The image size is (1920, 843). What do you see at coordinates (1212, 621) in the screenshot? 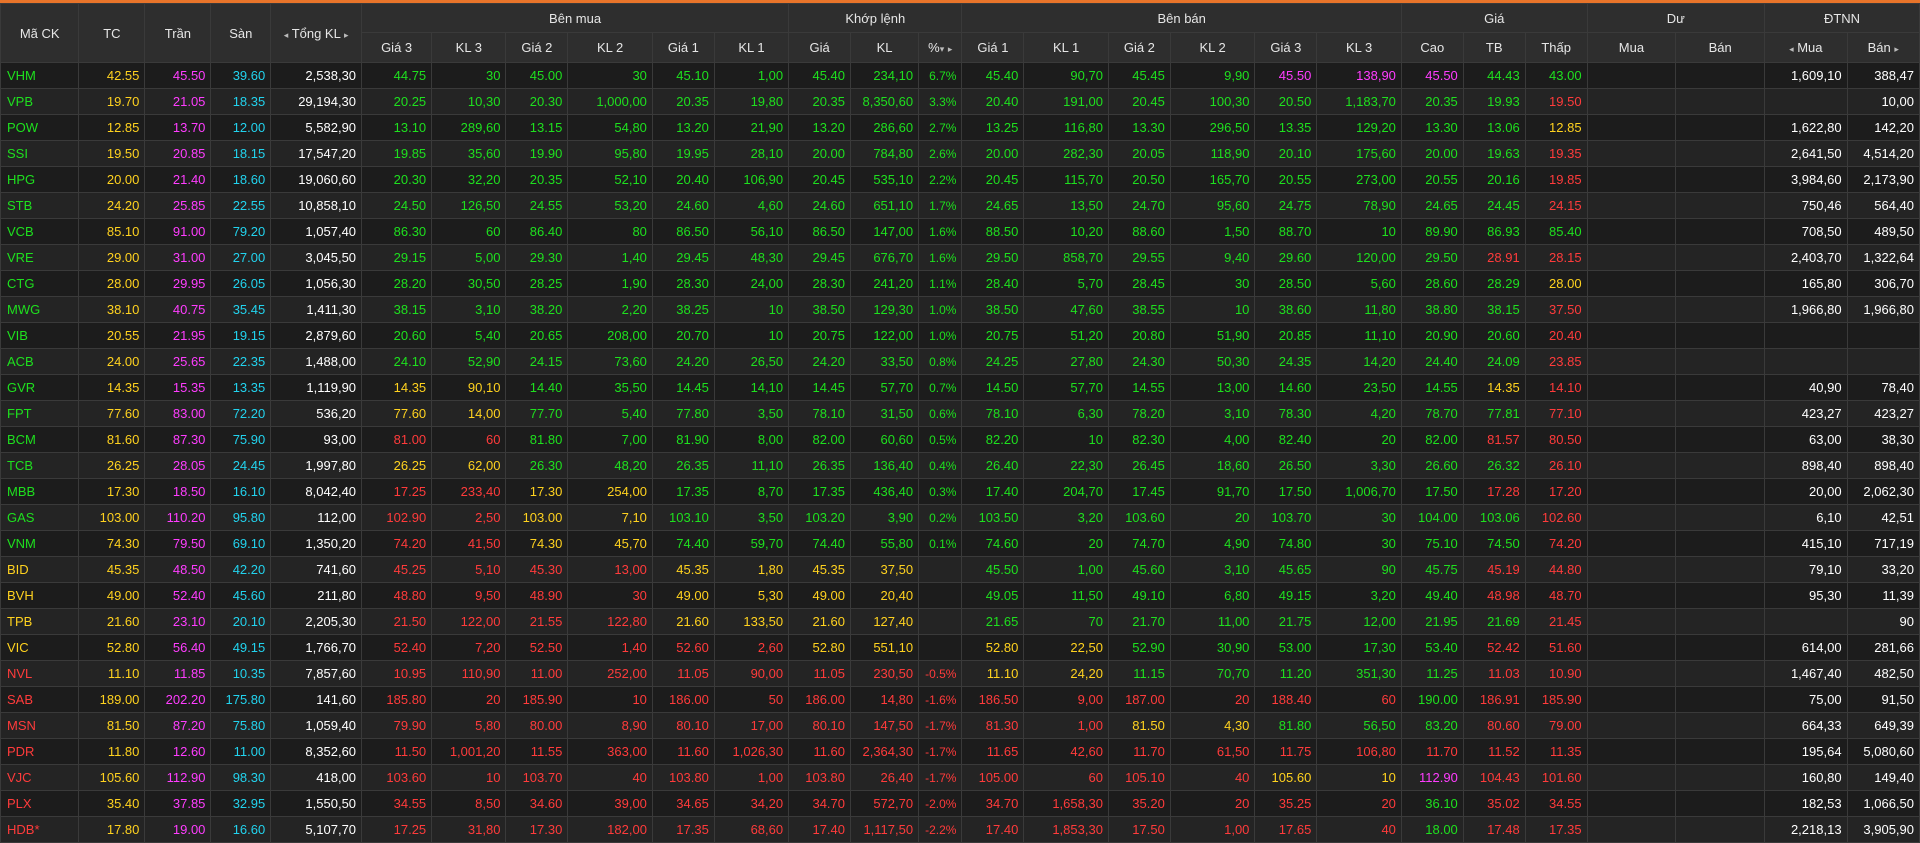
I see `cell-sell-3: 11,00` at bounding box center [1212, 621].